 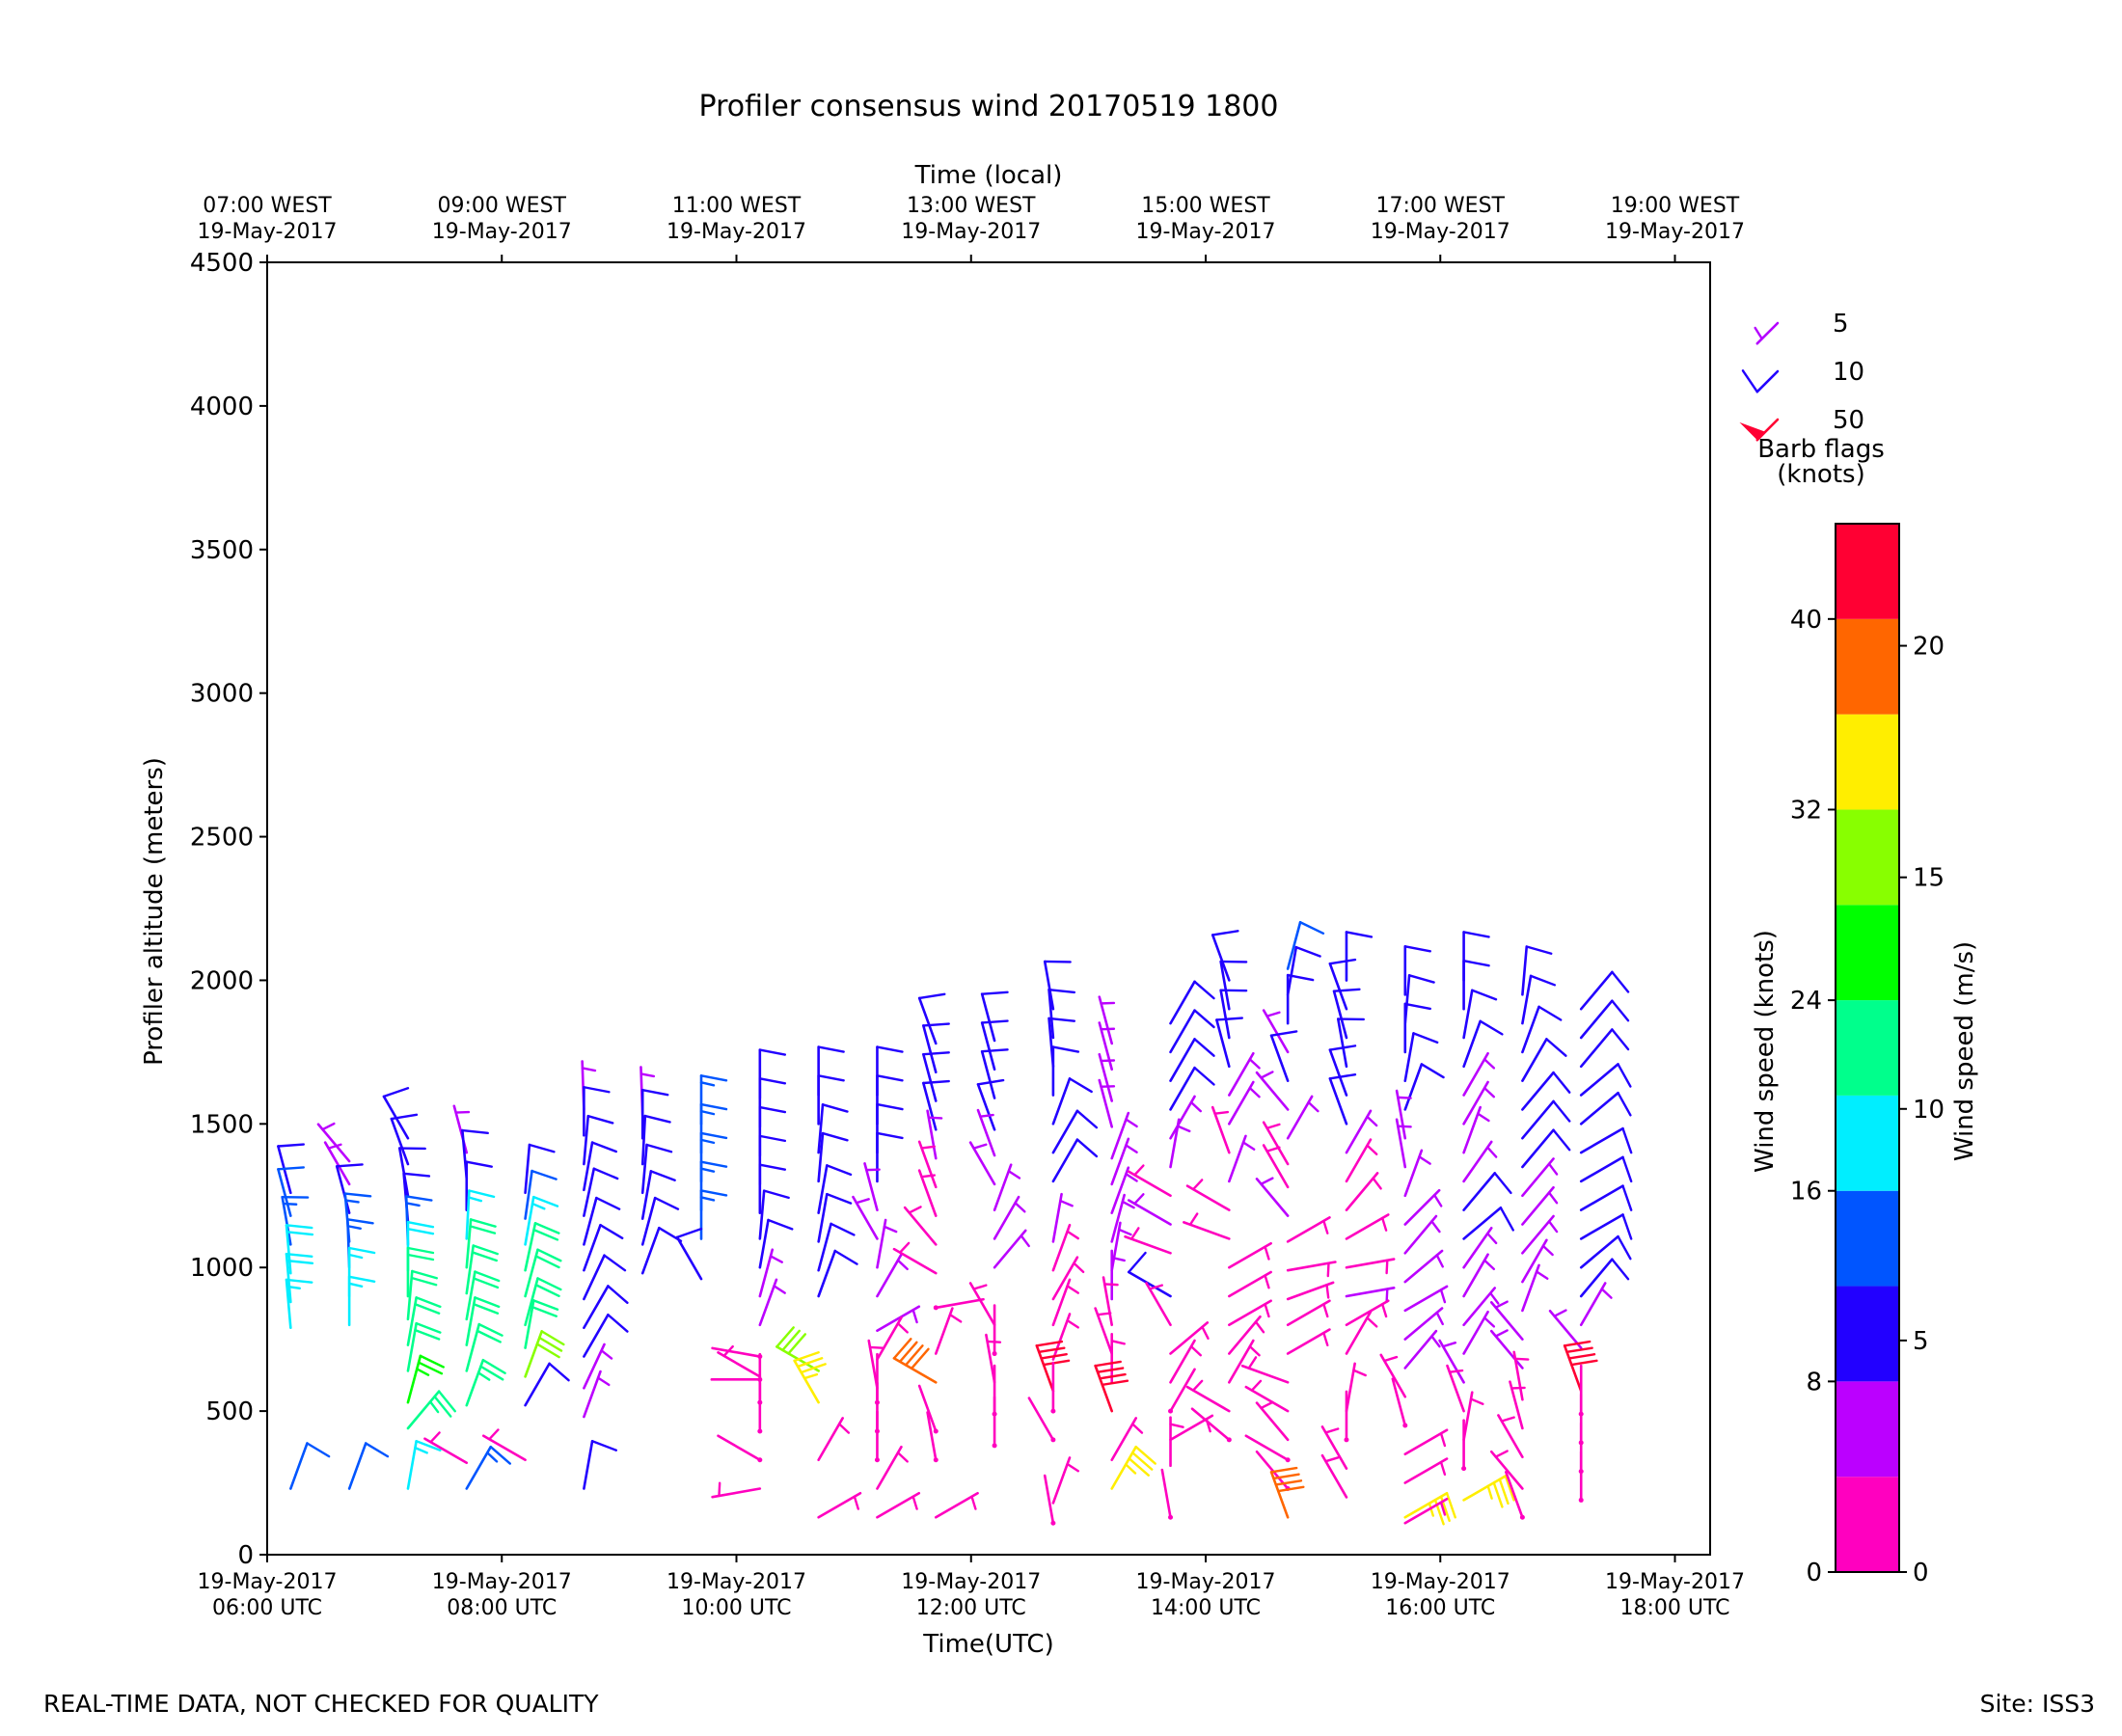 What do you see at coordinates (268, 1582) in the screenshot?
I see `x-tick-date: 19-May-2017` at bounding box center [268, 1582].